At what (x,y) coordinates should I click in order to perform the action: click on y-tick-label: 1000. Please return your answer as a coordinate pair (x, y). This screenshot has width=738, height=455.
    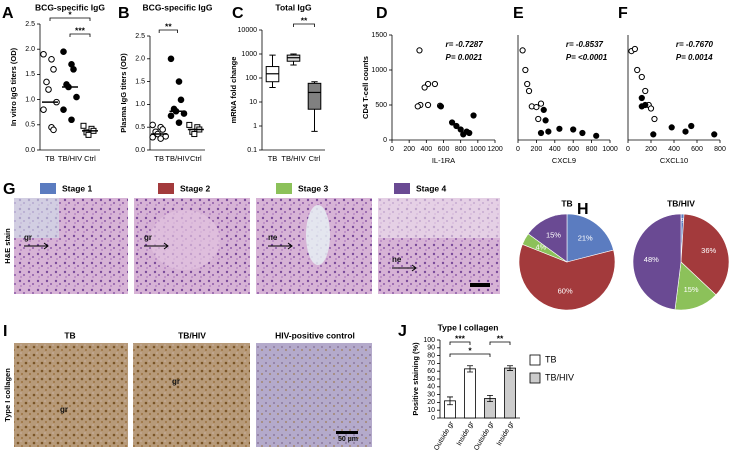
    Looking at the image, I should click on (379, 70).